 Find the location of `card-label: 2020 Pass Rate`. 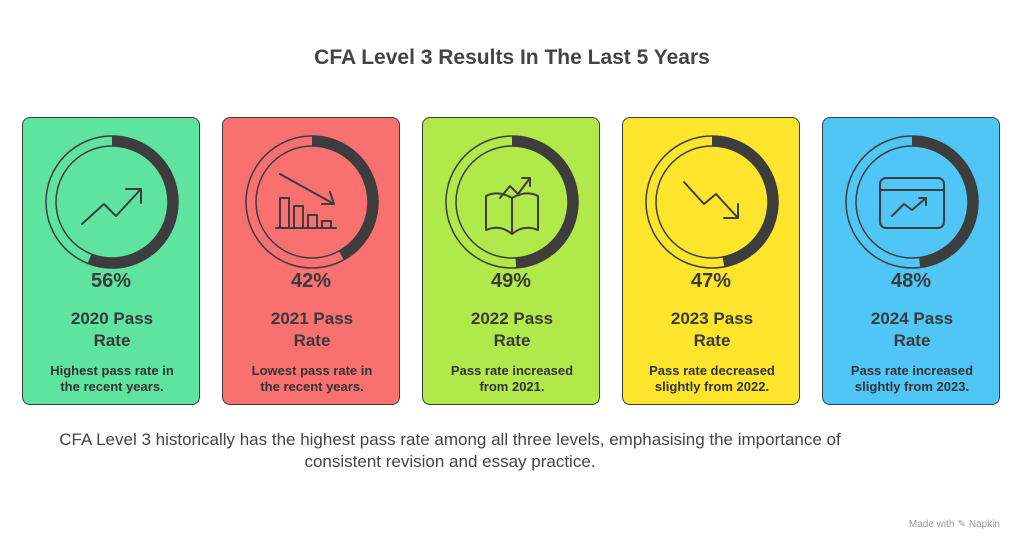

card-label: 2020 Pass Rate is located at coordinates (112, 329).